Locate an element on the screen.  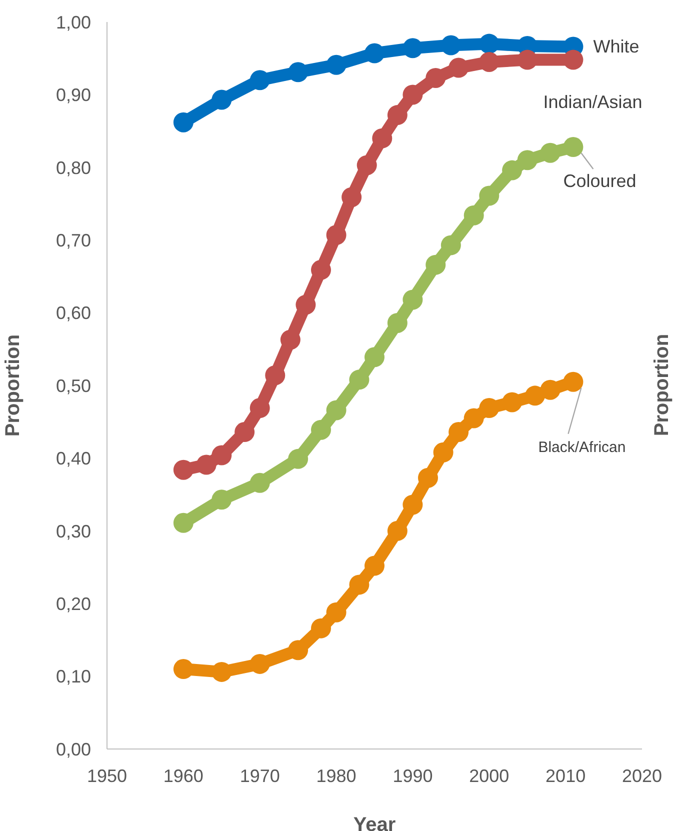
x-axis-title: Year is located at coordinates (374, 822).